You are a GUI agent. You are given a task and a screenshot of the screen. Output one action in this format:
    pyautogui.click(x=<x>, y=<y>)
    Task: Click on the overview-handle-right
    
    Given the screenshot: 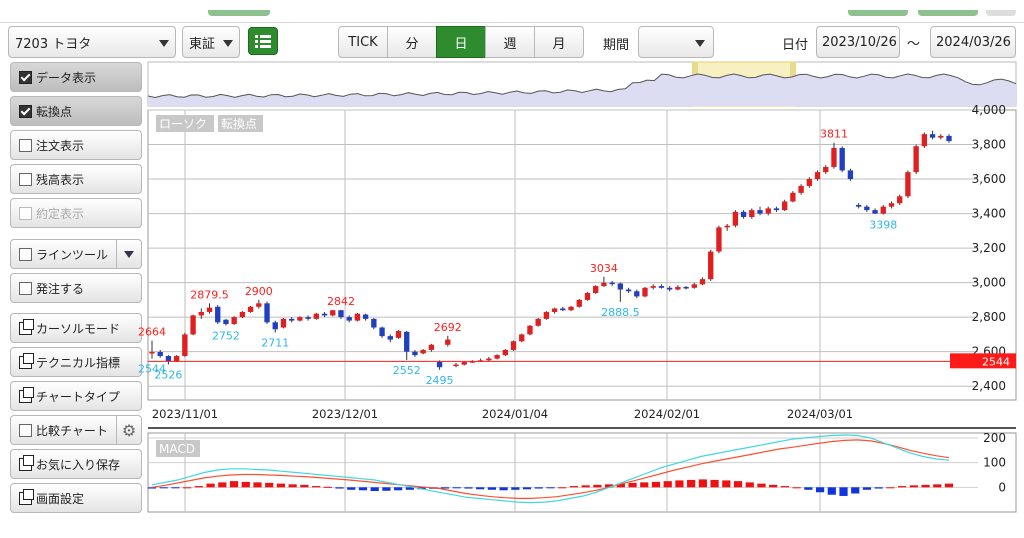 What is the action you would take?
    pyautogui.click(x=793, y=84)
    